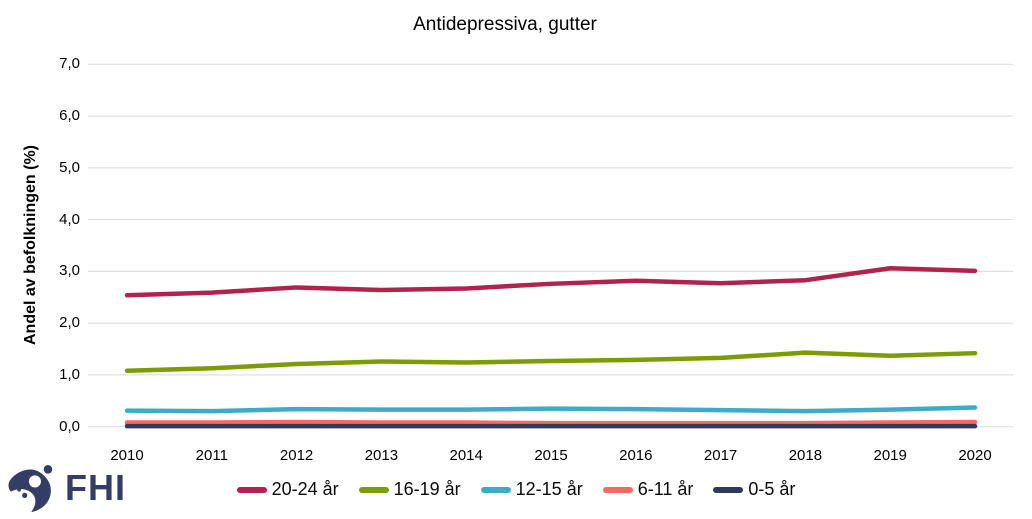  Describe the element at coordinates (127, 455) in the screenshot. I see `x-tick-label: 2010` at that location.